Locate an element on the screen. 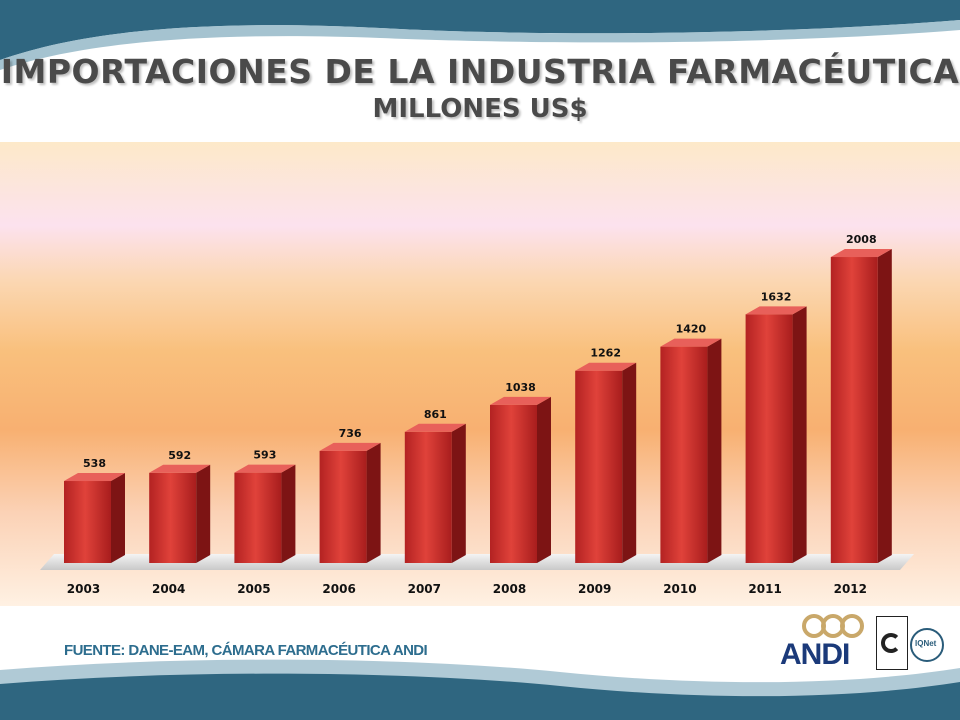  bar-2006 is located at coordinates (350, 502).